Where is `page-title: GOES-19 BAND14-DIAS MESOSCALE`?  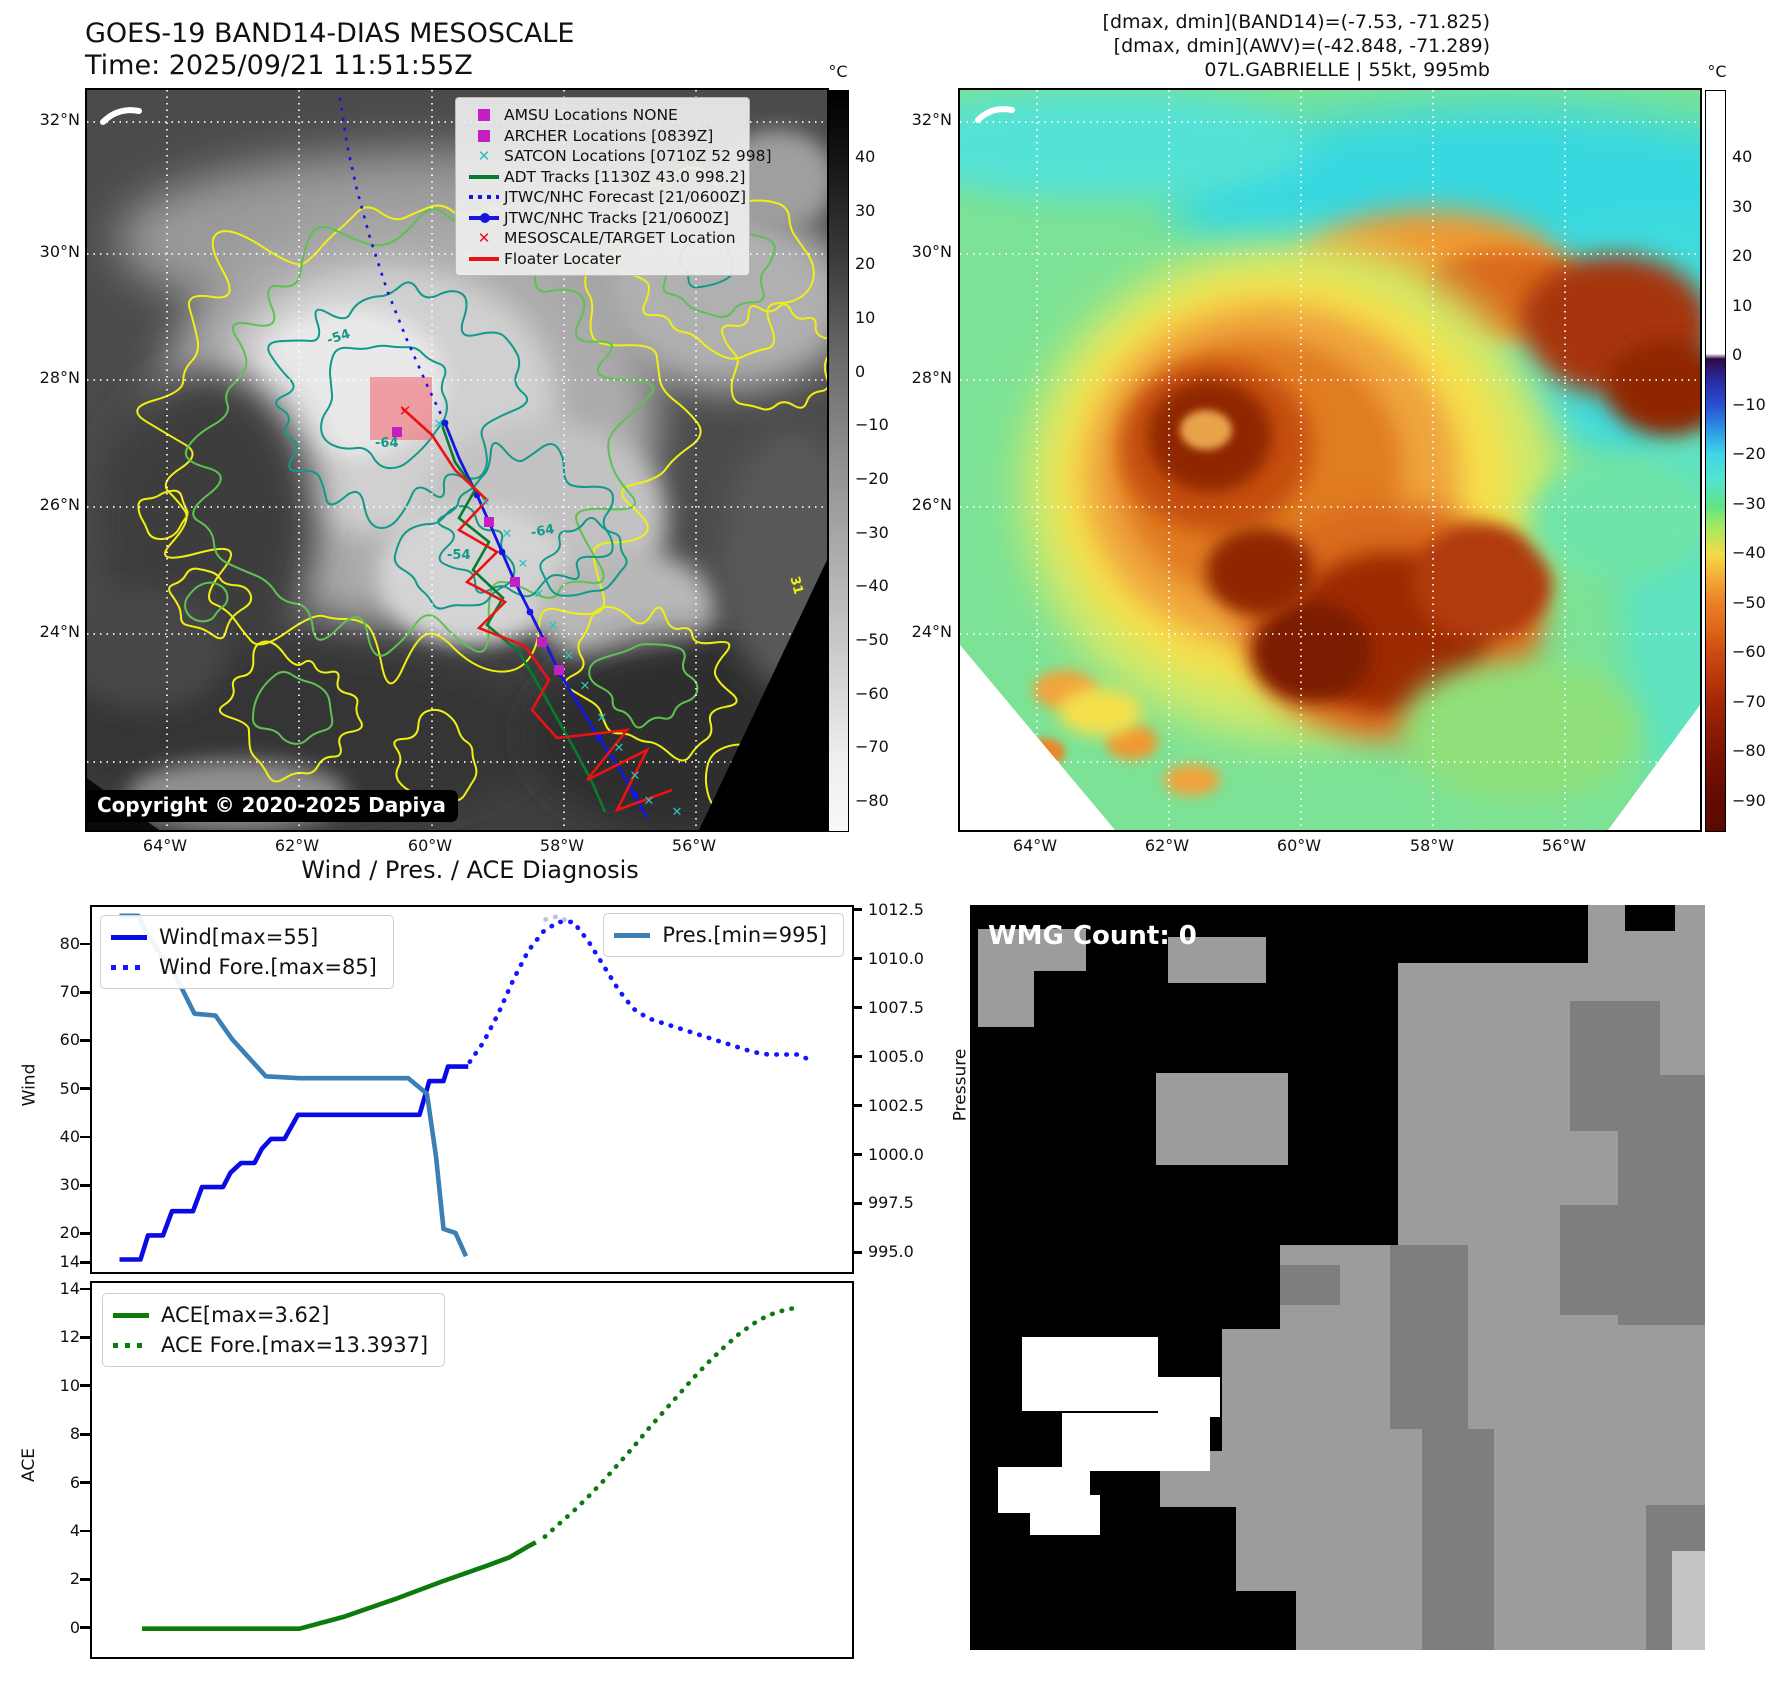 page-title: GOES-19 BAND14-DIAS MESOSCALE is located at coordinates (330, 33).